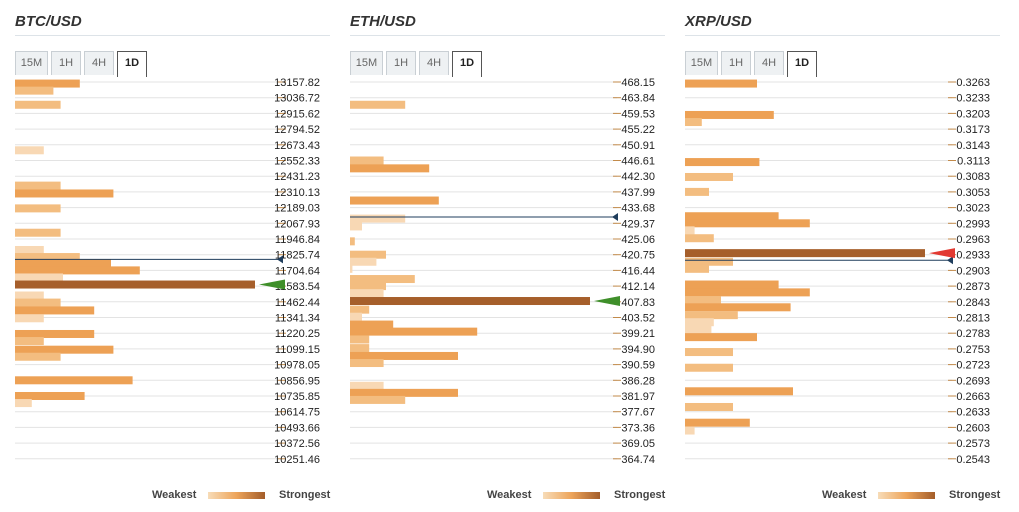 The height and width of the screenshot is (512, 1019). I want to click on xrp-tick-label: 0.2573, so click(973, 444).